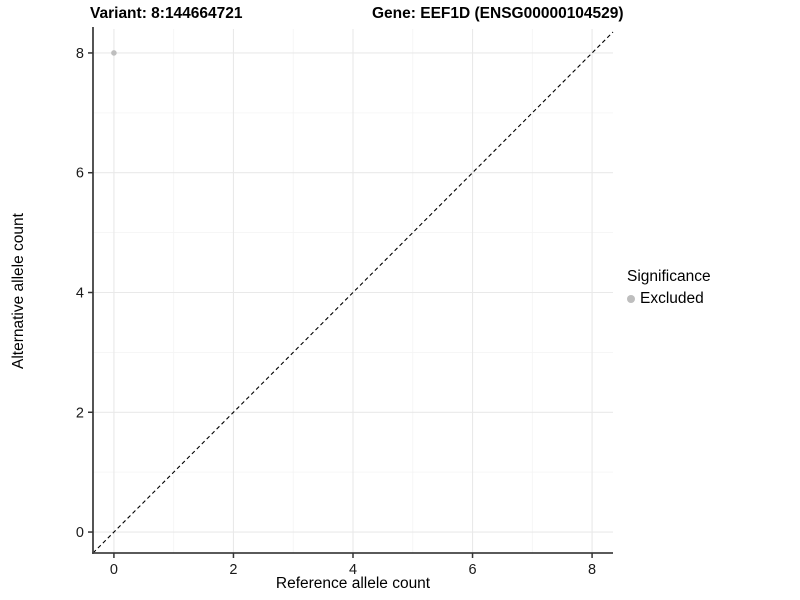 The height and width of the screenshot is (600, 800). What do you see at coordinates (166, 13) in the screenshot?
I see `plot-title-variant: Variant: 8:144664721` at bounding box center [166, 13].